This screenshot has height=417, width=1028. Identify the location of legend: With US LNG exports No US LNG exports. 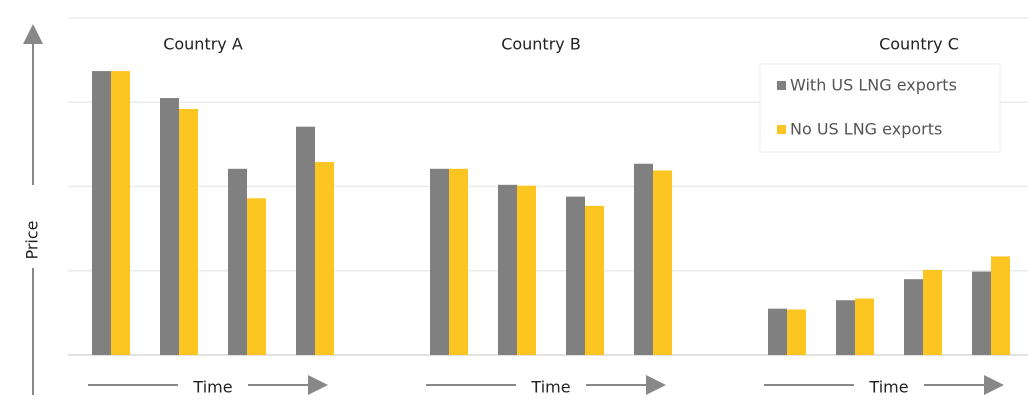
(880, 108).